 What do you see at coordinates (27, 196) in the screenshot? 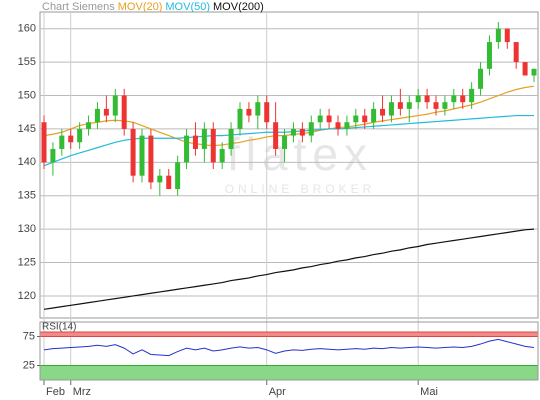
I see `y-tick-label: 135` at bounding box center [27, 196].